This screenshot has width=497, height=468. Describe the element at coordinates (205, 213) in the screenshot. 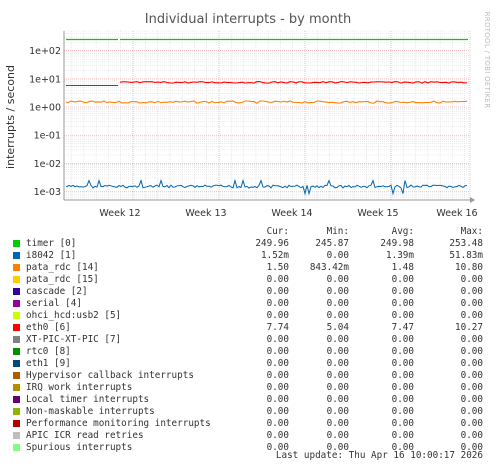

I see `x-tick-label: Week 13` at that location.